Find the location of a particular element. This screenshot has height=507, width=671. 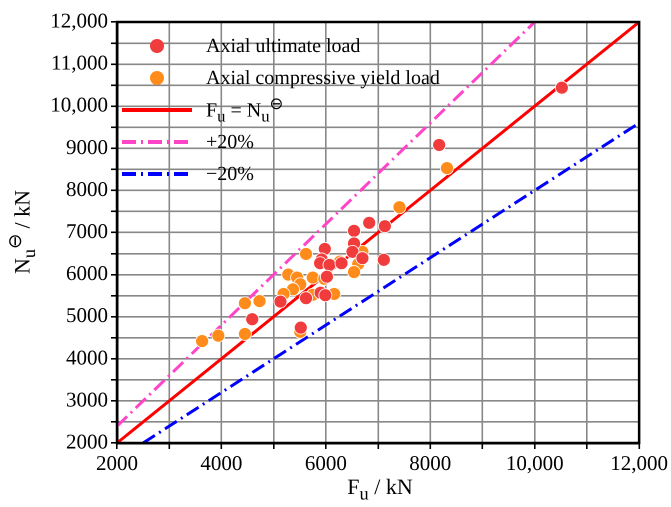

legend-label: +20% is located at coordinates (230, 142).